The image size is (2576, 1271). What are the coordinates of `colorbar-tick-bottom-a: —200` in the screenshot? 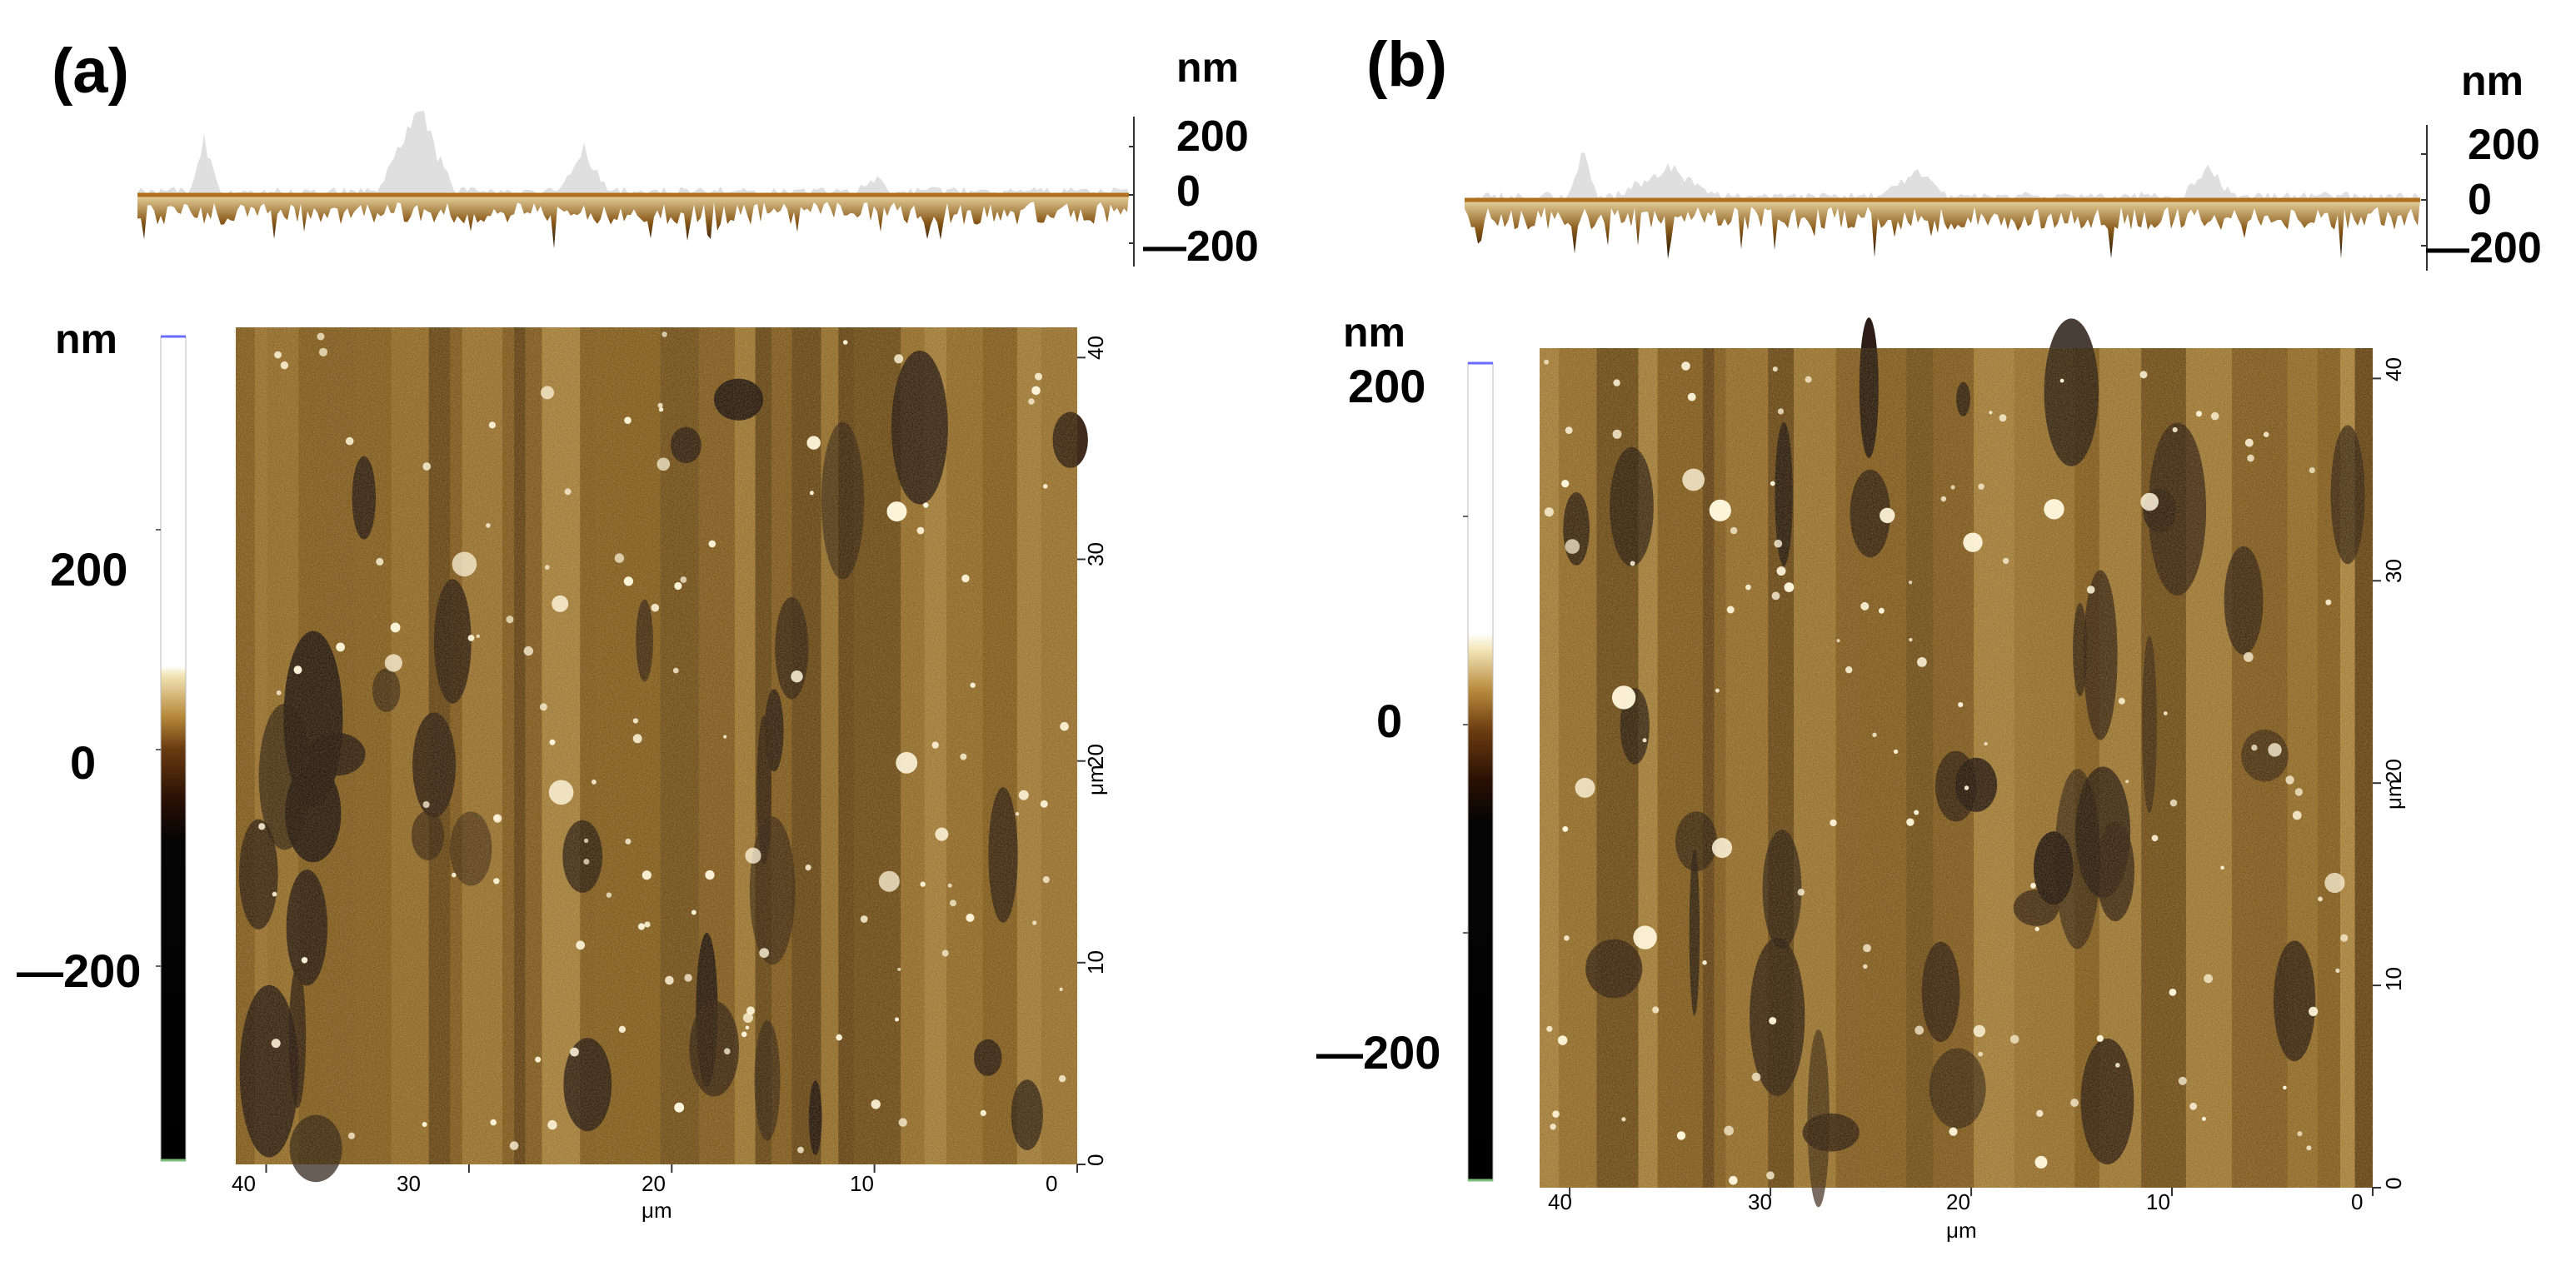 It's located at (79, 971).